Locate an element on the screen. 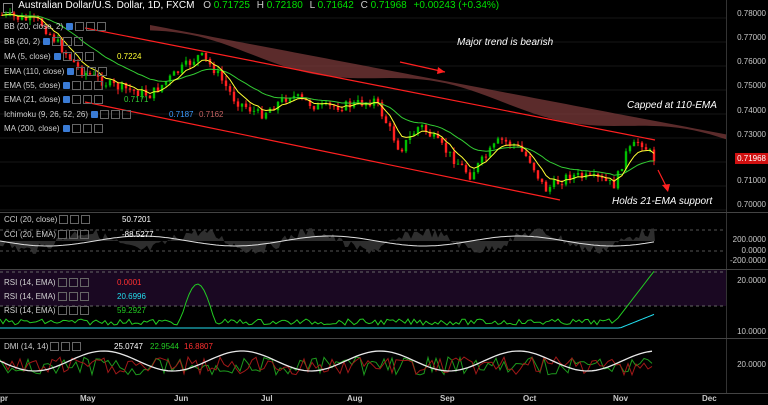 This screenshot has height=405, width=768. symbol-title: Australian Dollar/U.S. Dollar, 1D, FXCM is located at coordinates (106, 5).